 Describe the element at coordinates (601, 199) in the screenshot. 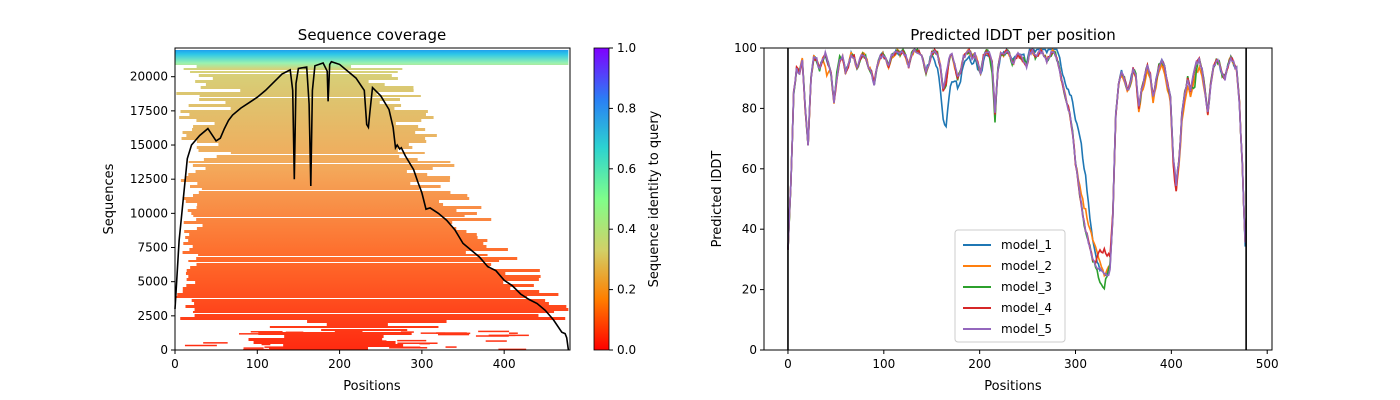

I see `colorbar-gradient` at that location.